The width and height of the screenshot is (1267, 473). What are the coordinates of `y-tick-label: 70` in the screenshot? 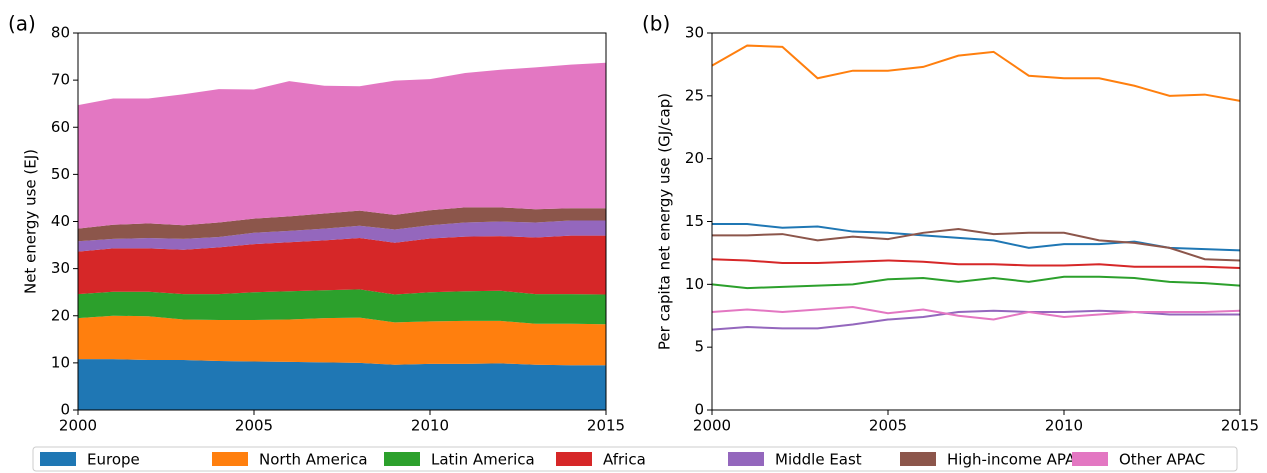 It's located at (60, 80).